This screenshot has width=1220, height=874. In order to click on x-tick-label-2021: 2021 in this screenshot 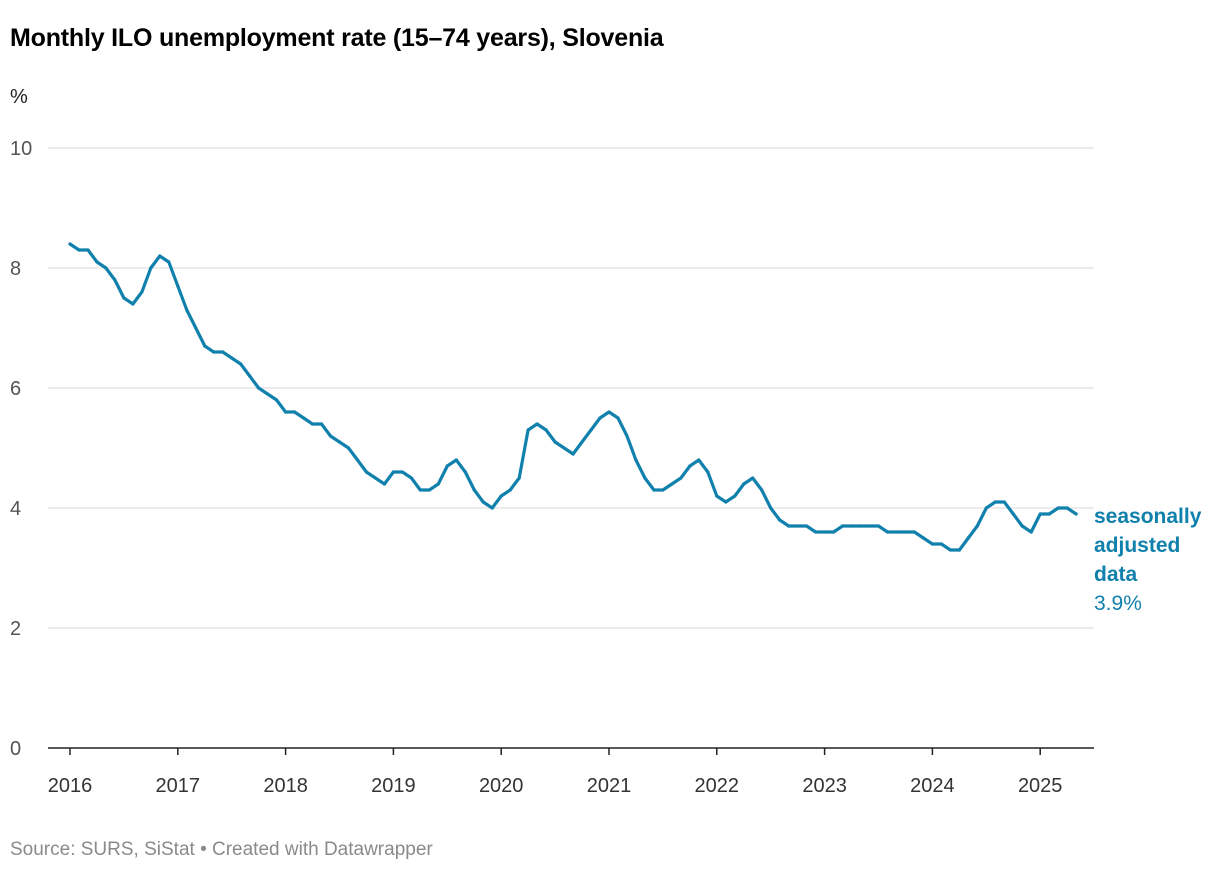, I will do `click(609, 786)`.